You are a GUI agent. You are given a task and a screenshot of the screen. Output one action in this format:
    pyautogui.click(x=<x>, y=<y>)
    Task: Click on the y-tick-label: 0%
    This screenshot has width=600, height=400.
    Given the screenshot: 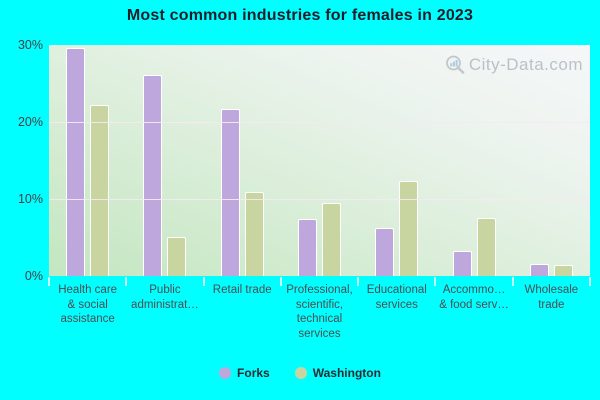 What is the action you would take?
    pyautogui.click(x=33, y=276)
    